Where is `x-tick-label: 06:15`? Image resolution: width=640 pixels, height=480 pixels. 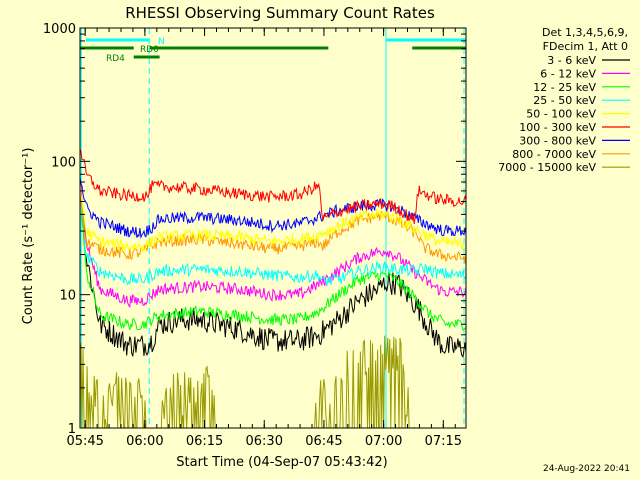
x-tick-label: 06:15 is located at coordinates (204, 441).